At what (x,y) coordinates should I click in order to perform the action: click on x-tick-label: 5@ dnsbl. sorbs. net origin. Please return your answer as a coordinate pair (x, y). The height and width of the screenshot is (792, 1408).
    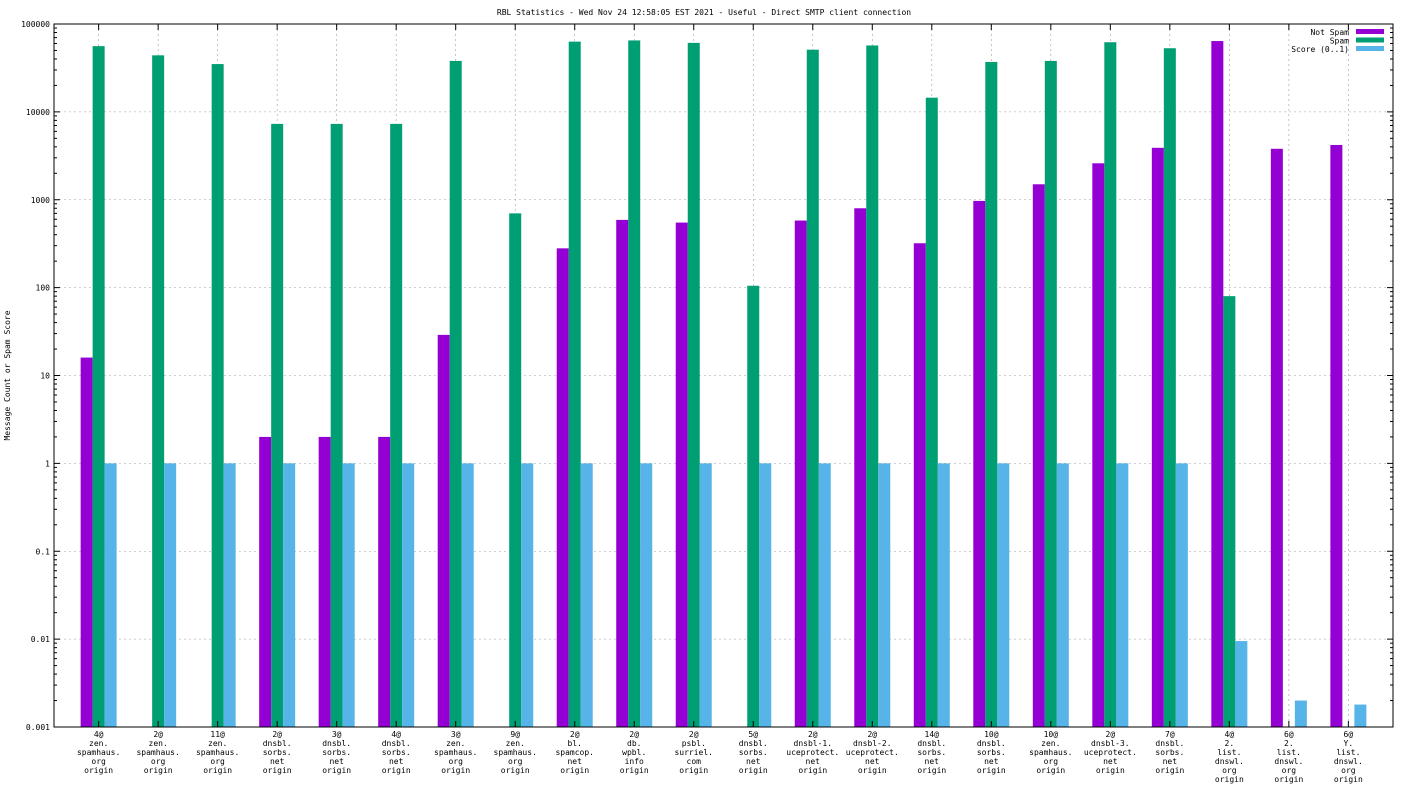
    Looking at the image, I should click on (753, 752).